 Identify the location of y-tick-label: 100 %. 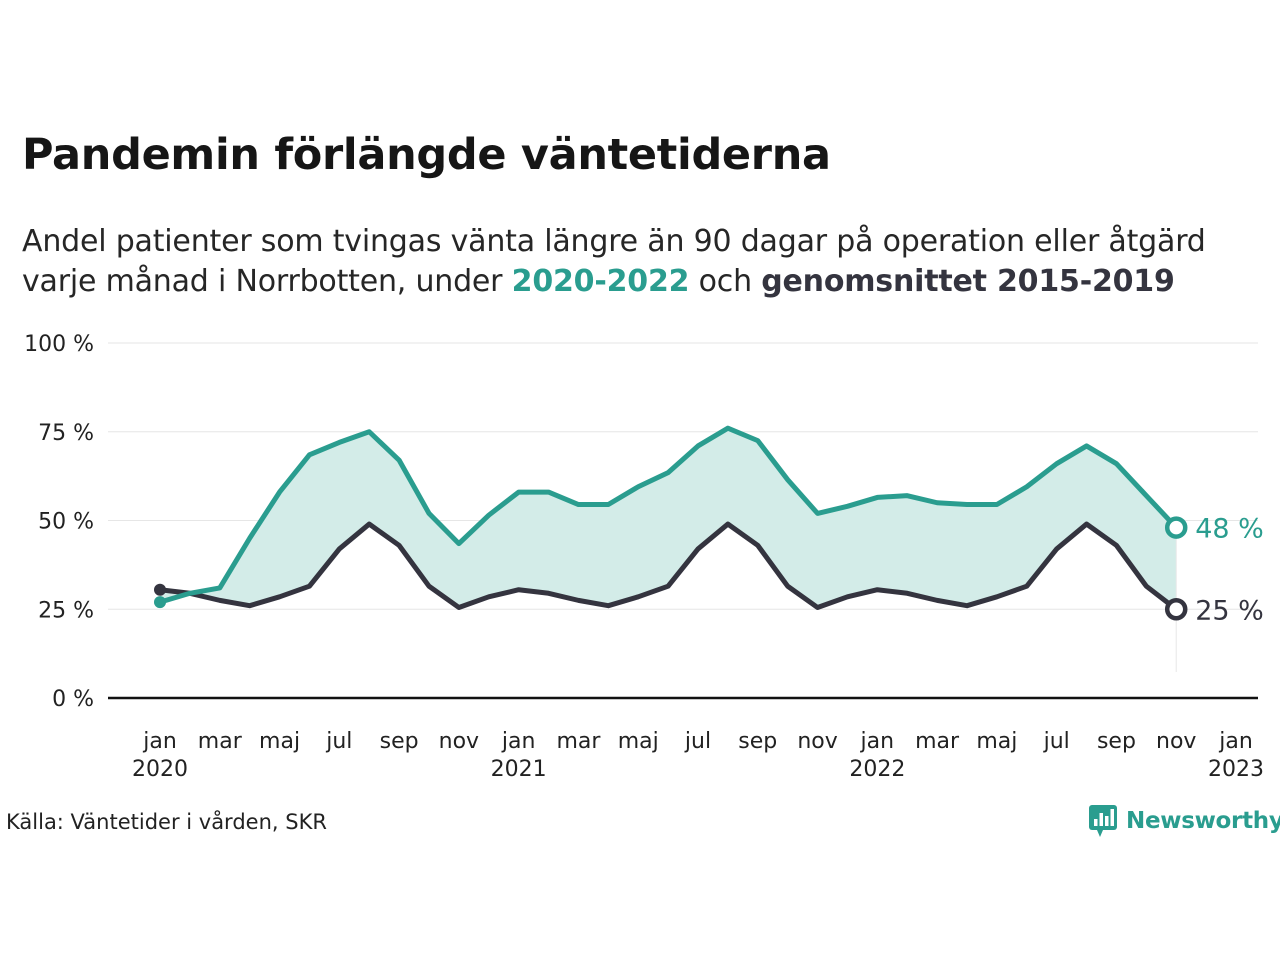
(59, 344).